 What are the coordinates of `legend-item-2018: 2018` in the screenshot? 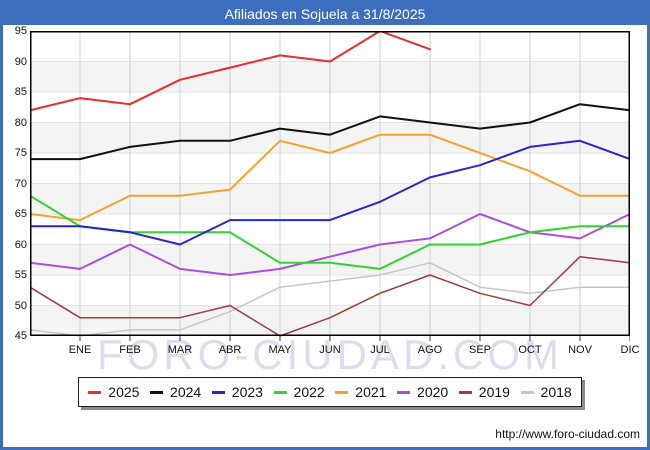 It's located at (546, 392).